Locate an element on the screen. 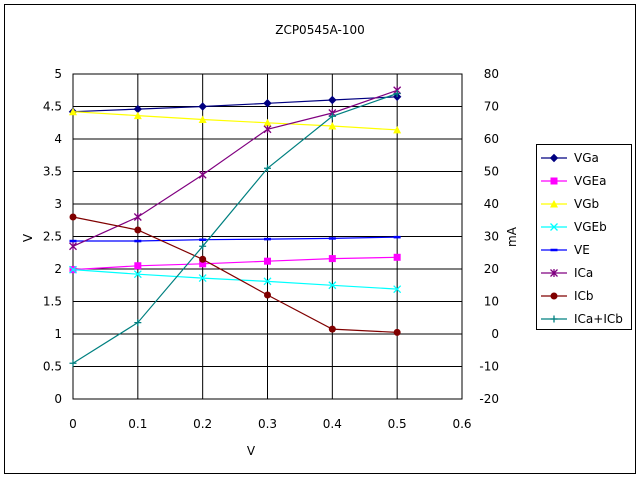  x-tick-label: 0.3 is located at coordinates (267, 424).